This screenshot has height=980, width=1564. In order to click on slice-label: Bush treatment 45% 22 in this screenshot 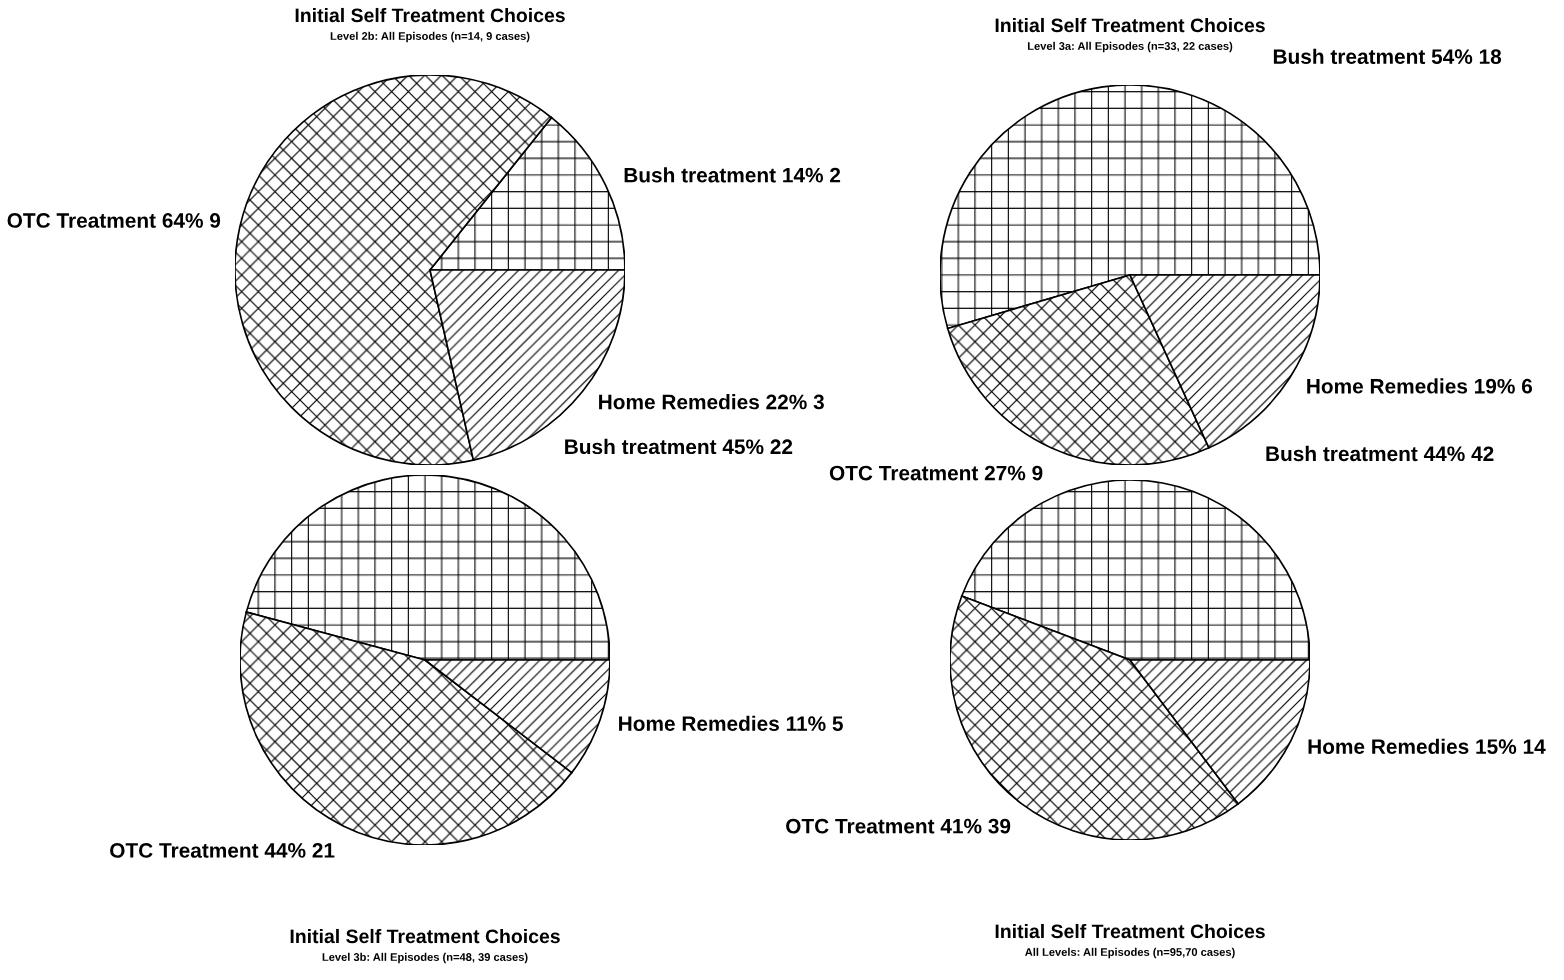, I will do `click(679, 446)`.